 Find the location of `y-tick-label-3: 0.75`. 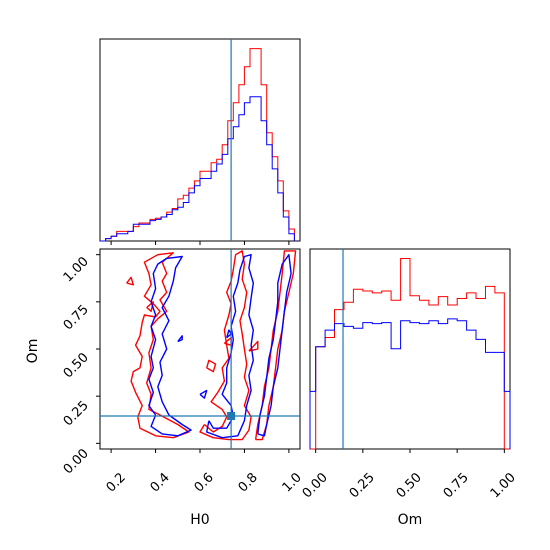

y-tick-label-3: 0.75 is located at coordinates (76, 317).